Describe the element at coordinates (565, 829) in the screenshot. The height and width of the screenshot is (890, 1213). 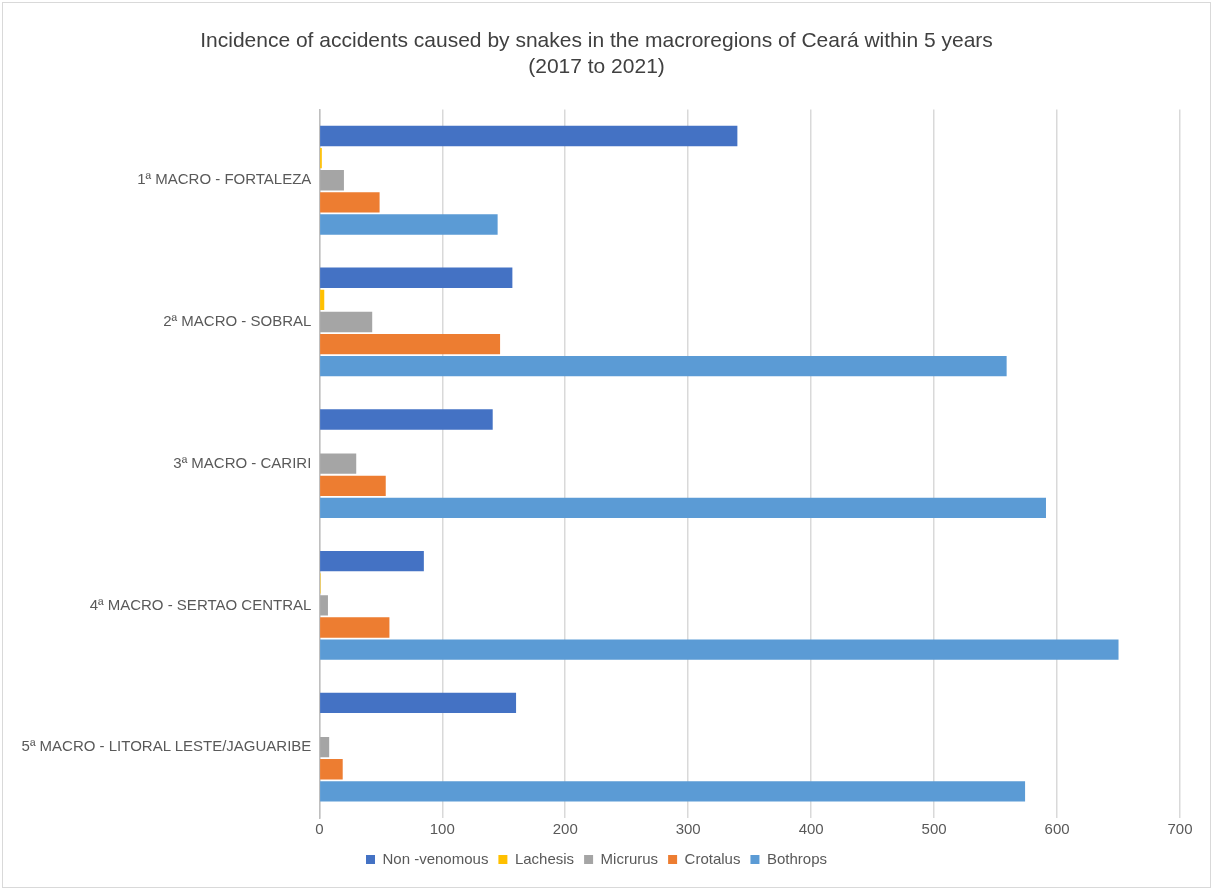
I see `x-tick-label: 200` at that location.